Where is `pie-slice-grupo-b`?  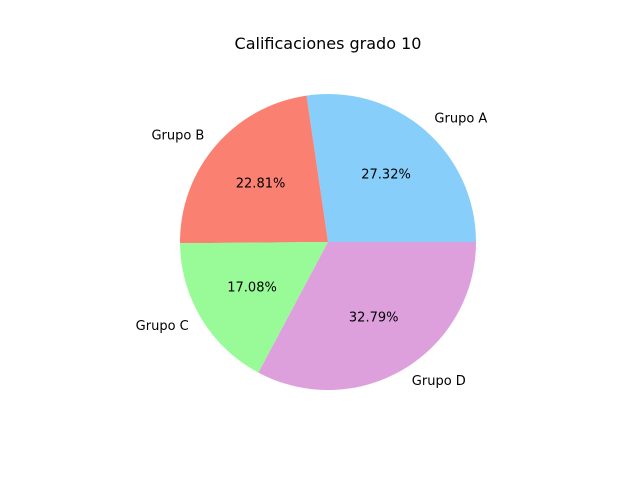 pie-slice-grupo-b is located at coordinates (254, 169).